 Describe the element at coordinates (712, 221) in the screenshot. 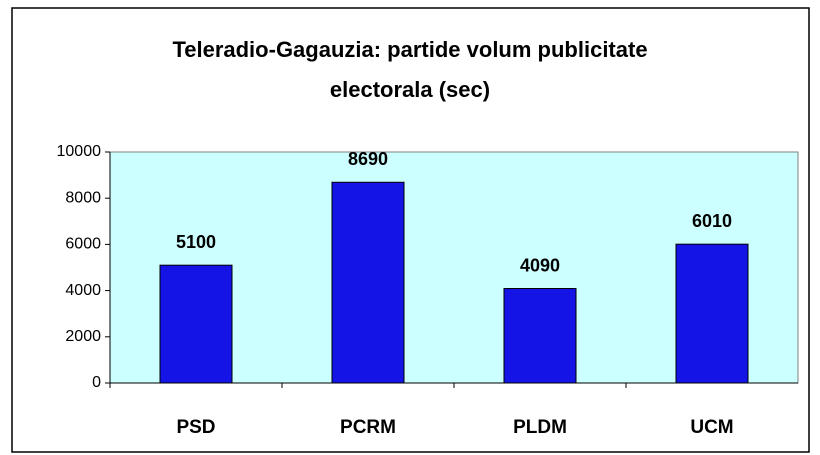

I see `data-label: 6010` at that location.